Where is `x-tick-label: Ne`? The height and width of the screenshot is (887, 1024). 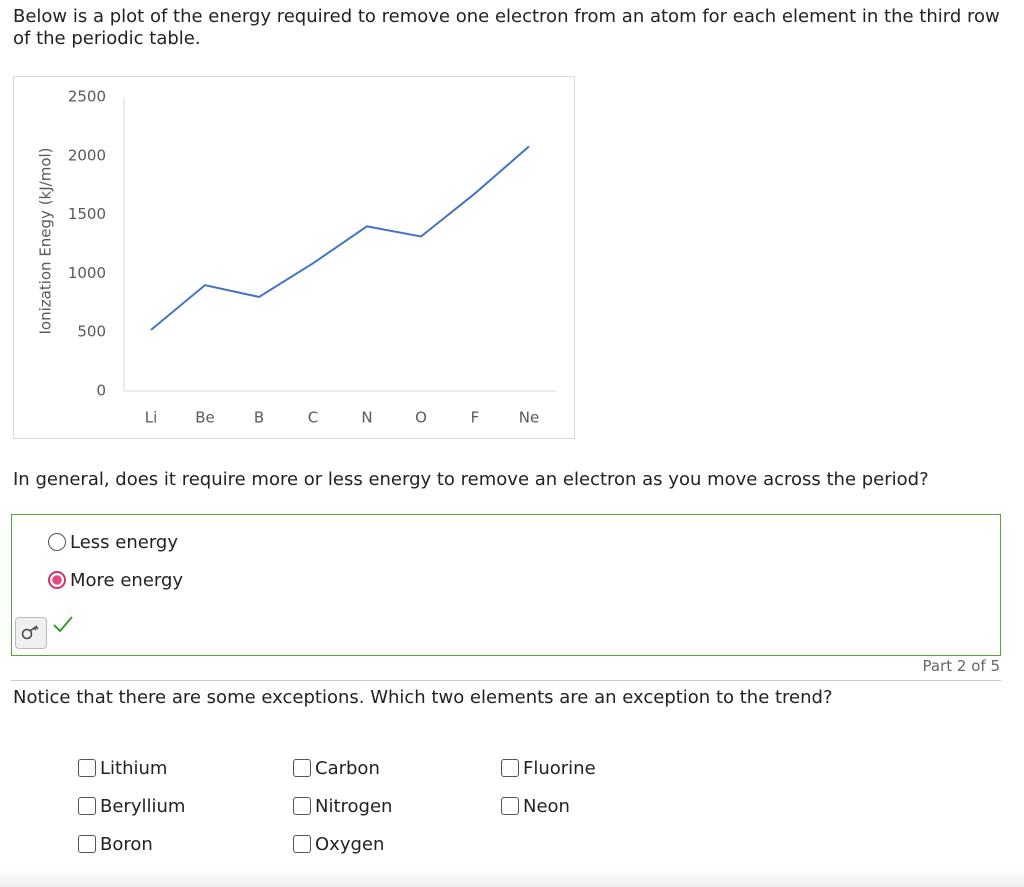
x-tick-label: Ne is located at coordinates (529, 418).